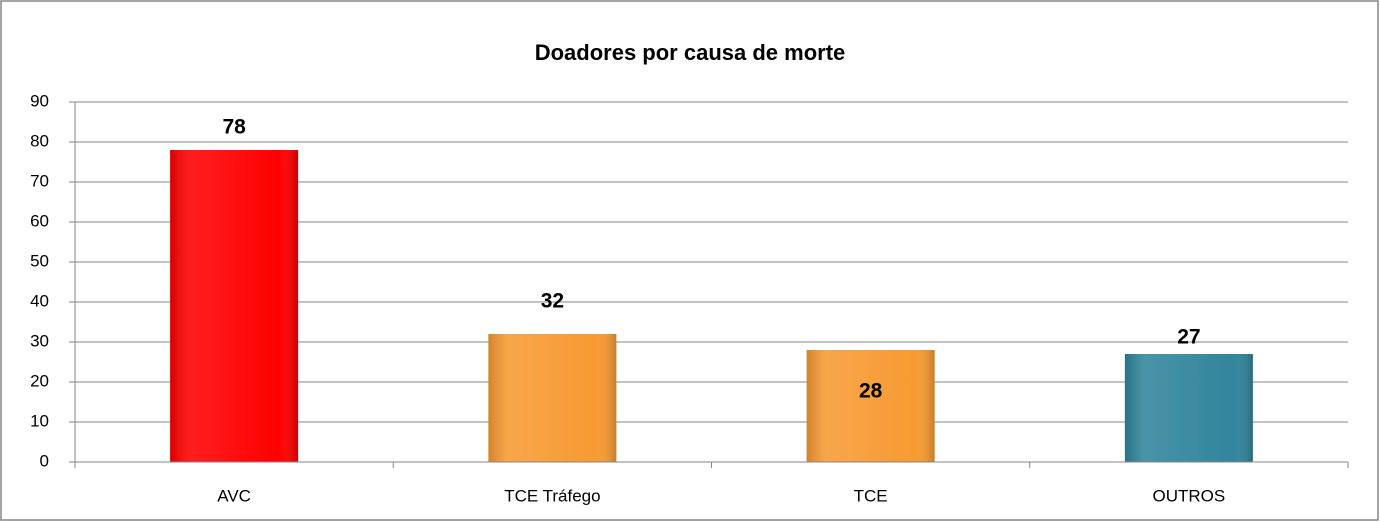 The width and height of the screenshot is (1380, 522). Describe the element at coordinates (39, 100) in the screenshot. I see `y-tick-label: 90` at that location.